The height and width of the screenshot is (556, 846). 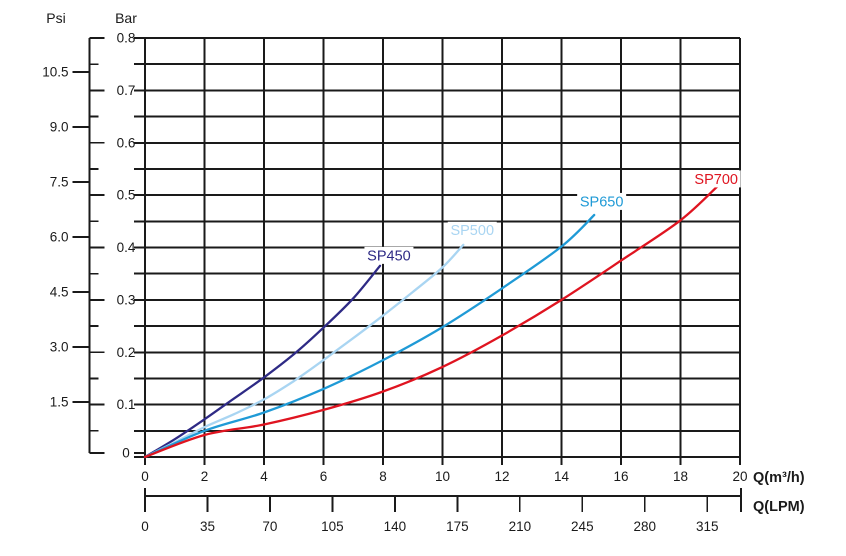 I want to click on psi-tick-label: 6.0, so click(x=59, y=237).